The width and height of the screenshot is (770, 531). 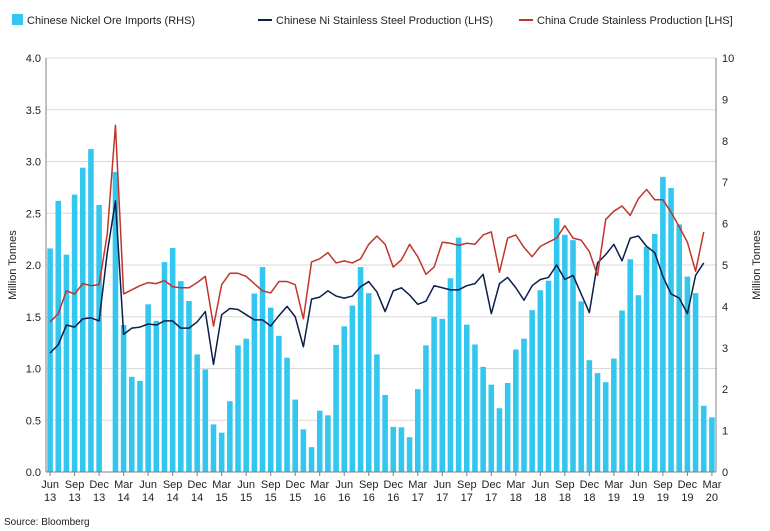 What do you see at coordinates (757, 265) in the screenshot?
I see `y-axis-right-title: Million Tonnes` at bounding box center [757, 265].